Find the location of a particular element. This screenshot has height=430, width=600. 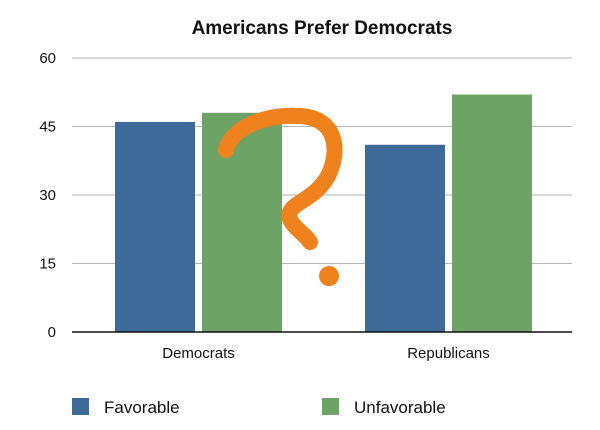

y-axis-tick-labels: 0 15 30 45 60 is located at coordinates (47, 195).